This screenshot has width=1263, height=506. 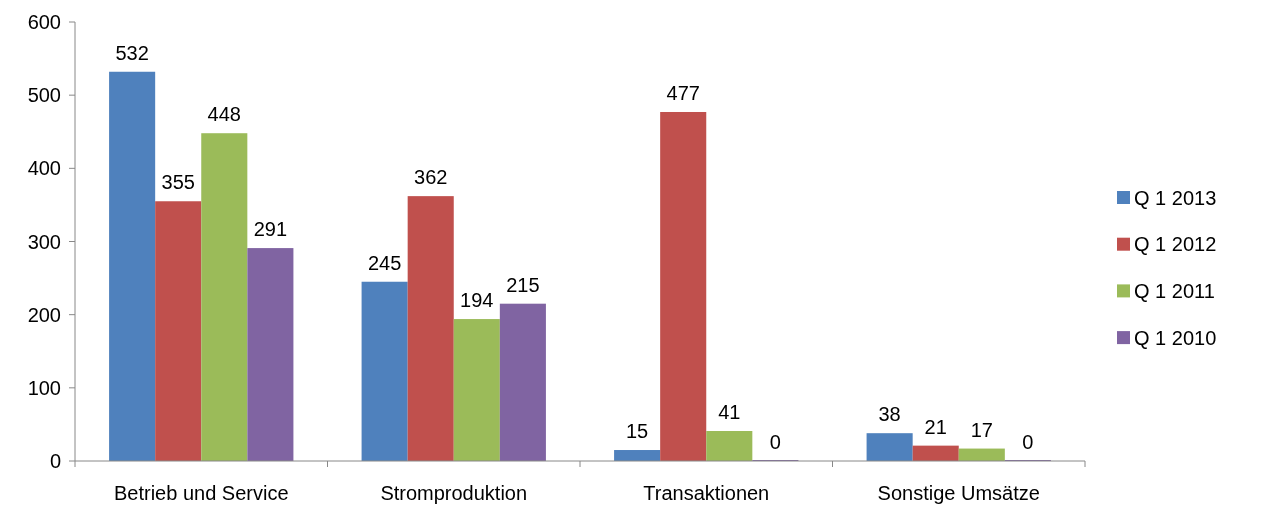 I want to click on data-label: 194, so click(x=477, y=300).